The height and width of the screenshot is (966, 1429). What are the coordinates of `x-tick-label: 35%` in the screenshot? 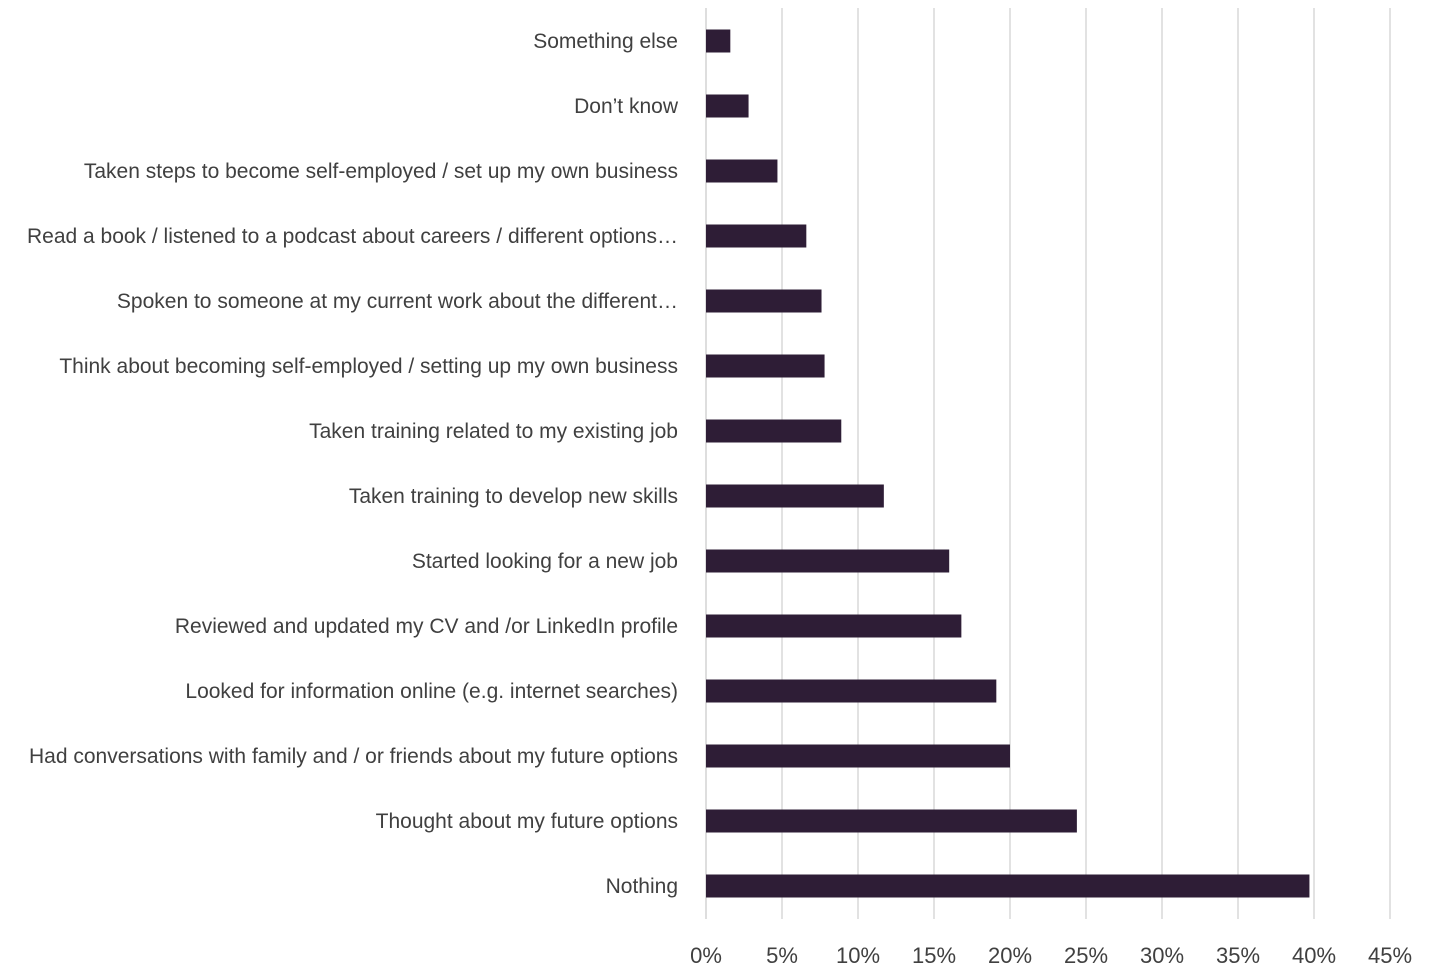 It's located at (1238, 954).